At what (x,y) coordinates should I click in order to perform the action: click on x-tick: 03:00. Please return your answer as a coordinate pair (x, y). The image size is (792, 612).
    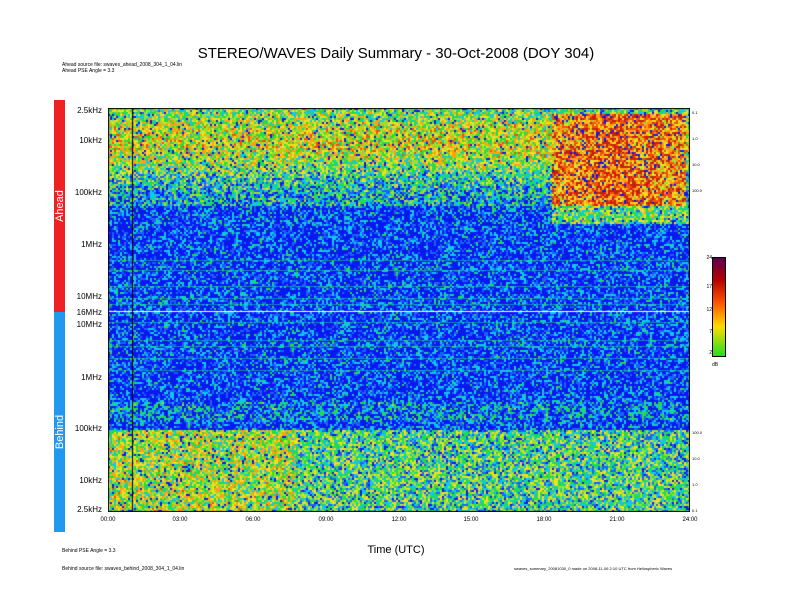
    Looking at the image, I should click on (180, 520).